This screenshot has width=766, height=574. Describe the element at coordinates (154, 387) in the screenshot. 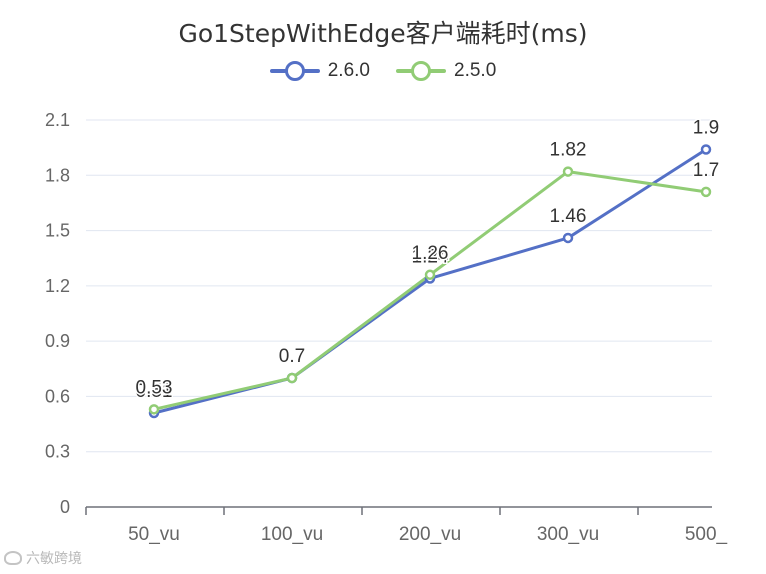

I see `data-label: 0.53` at that location.